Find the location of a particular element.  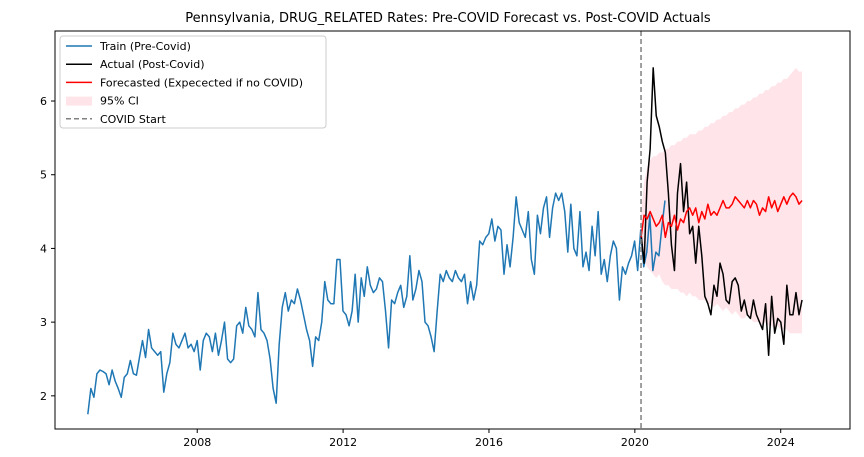

x-axis: 2008 2012 2016 2020 2024 is located at coordinates (489, 439).